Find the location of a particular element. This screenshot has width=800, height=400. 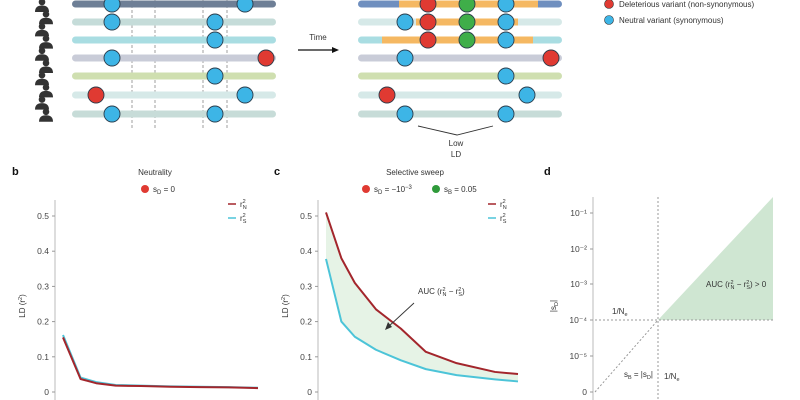

chart-b-legend-marker: sD = 0 is located at coordinates (164, 190).